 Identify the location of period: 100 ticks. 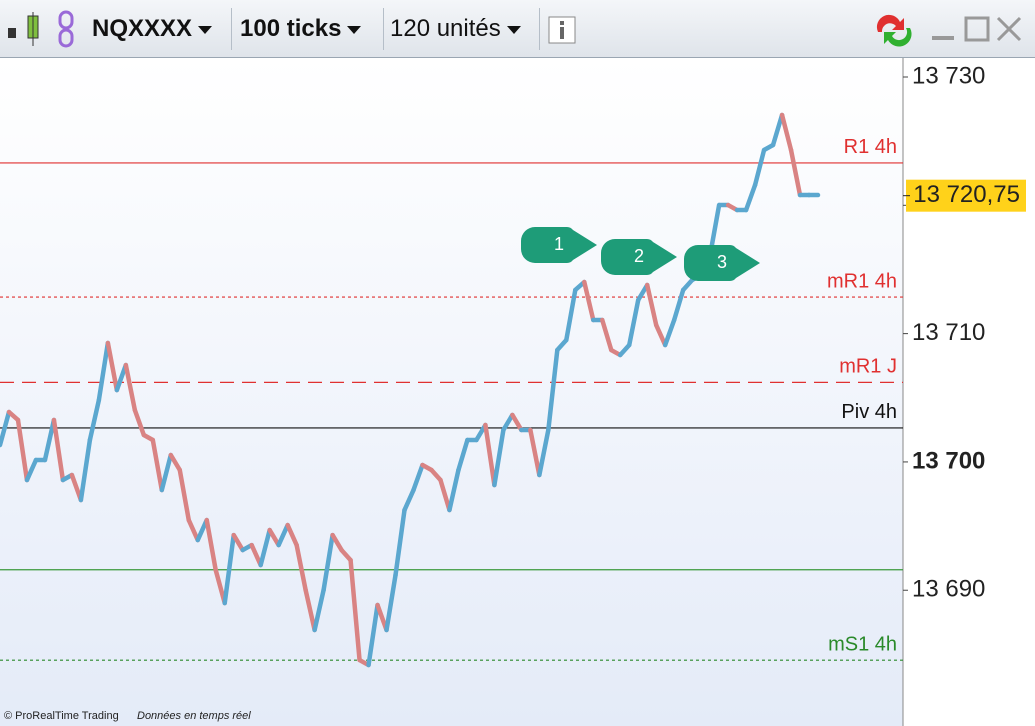
(291, 28).